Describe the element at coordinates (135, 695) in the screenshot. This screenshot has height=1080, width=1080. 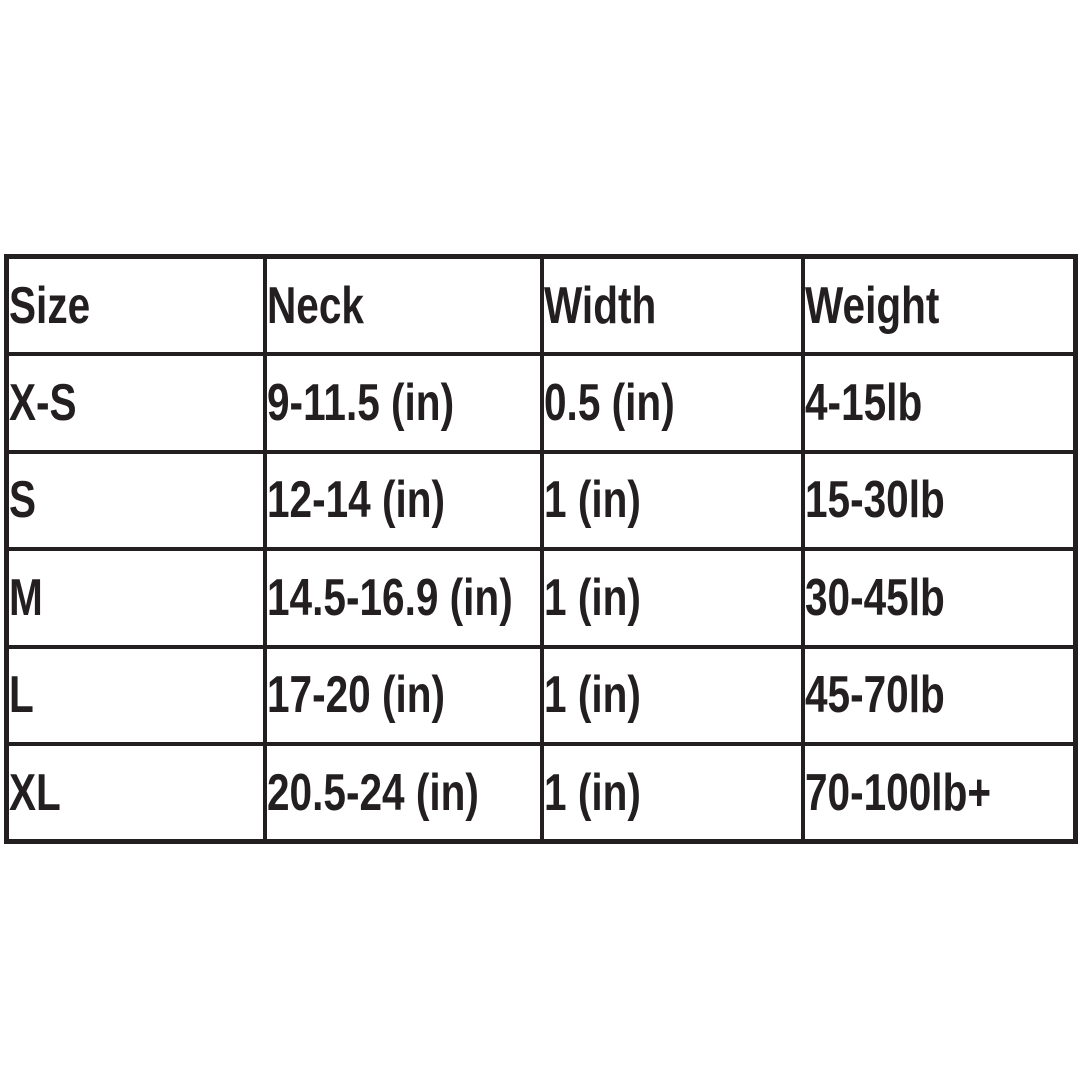
I see `cell-size: L` at that location.